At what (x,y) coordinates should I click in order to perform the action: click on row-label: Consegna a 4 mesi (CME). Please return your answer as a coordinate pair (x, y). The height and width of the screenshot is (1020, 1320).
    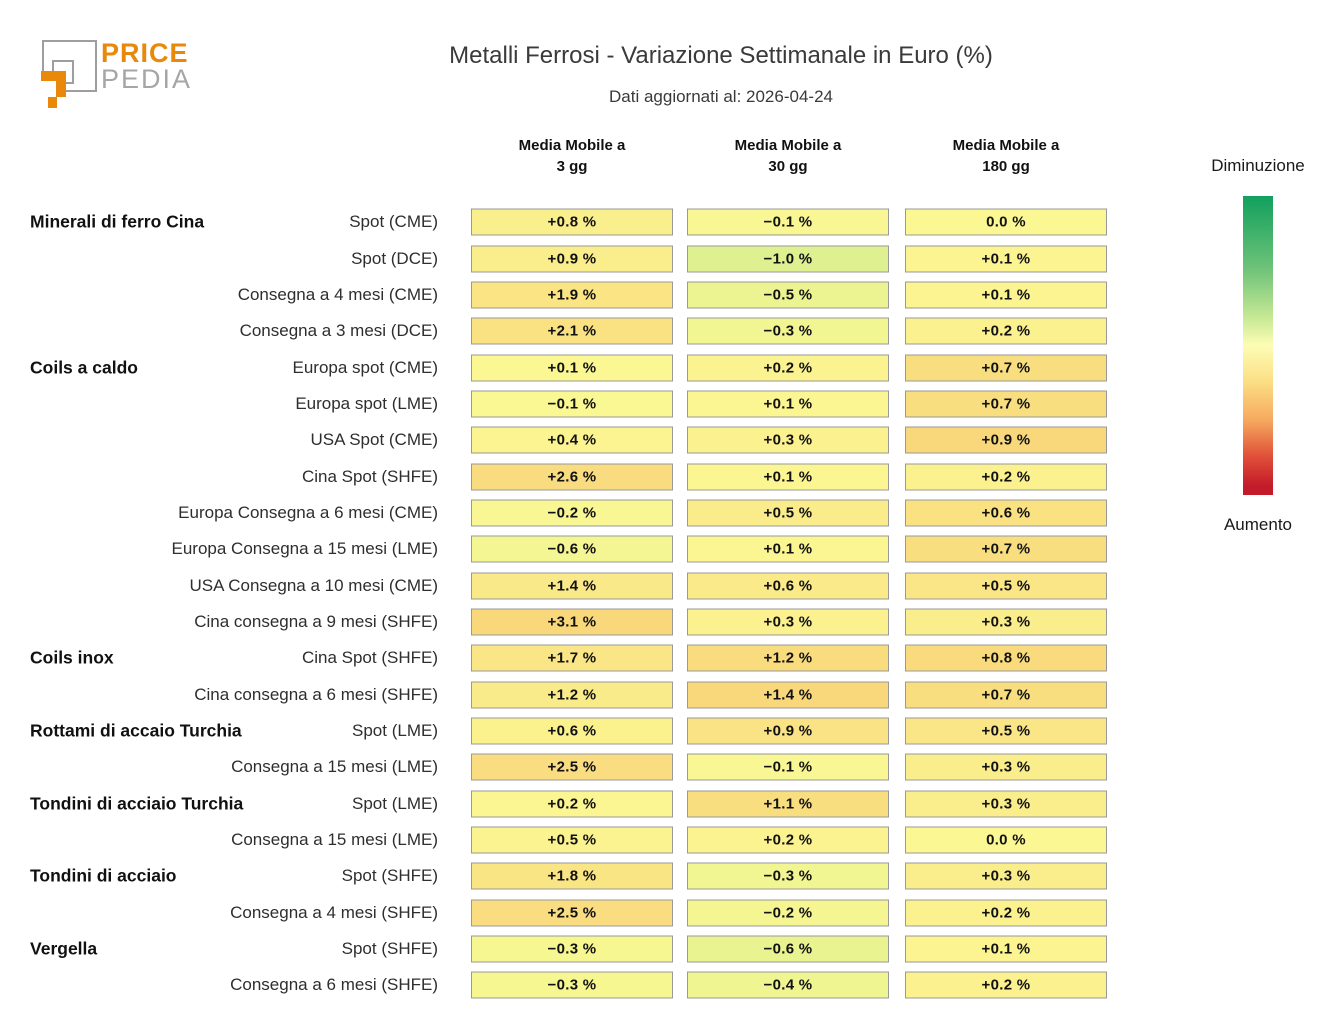
    Looking at the image, I should click on (337, 294).